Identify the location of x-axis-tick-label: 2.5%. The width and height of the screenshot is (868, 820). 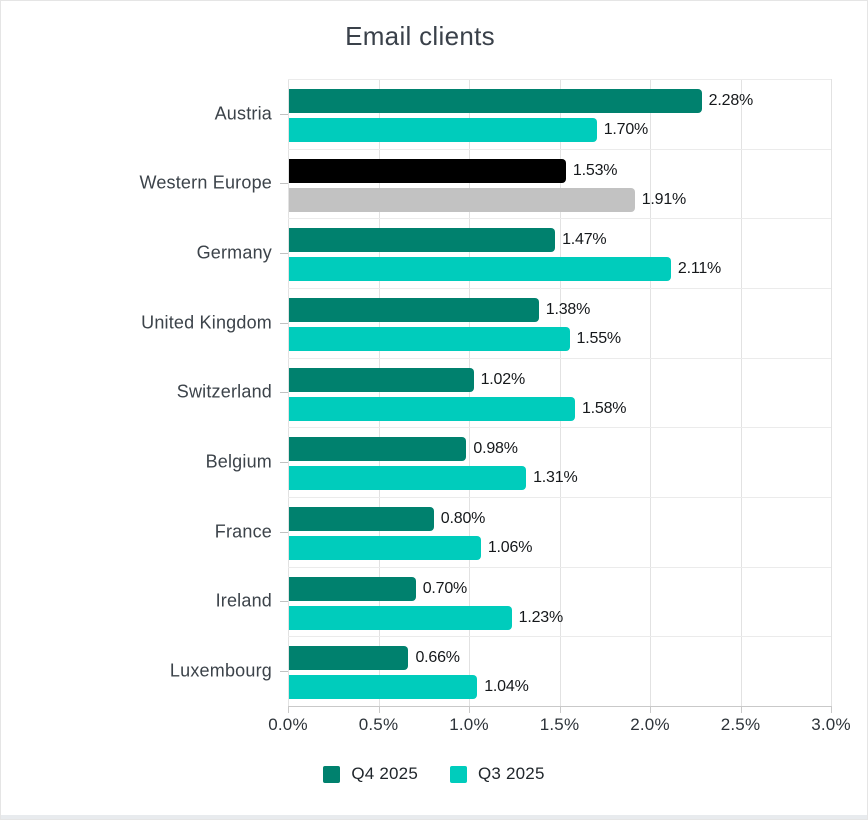
(740, 724).